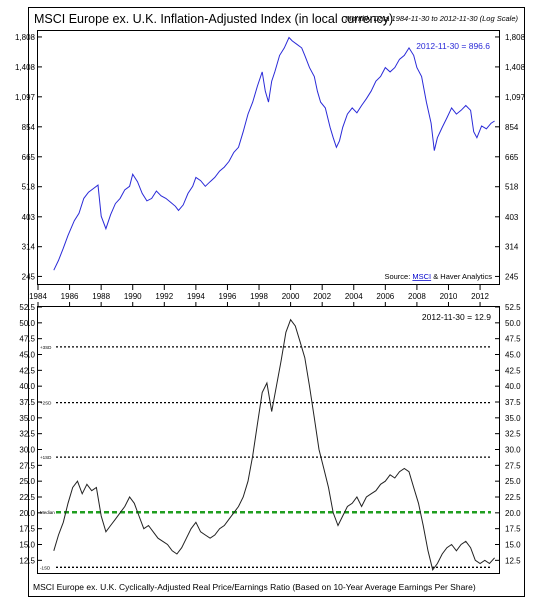  What do you see at coordinates (27, 355) in the screenshot?
I see `bottom-y-tick-label-left: 45.0` at bounding box center [27, 355].